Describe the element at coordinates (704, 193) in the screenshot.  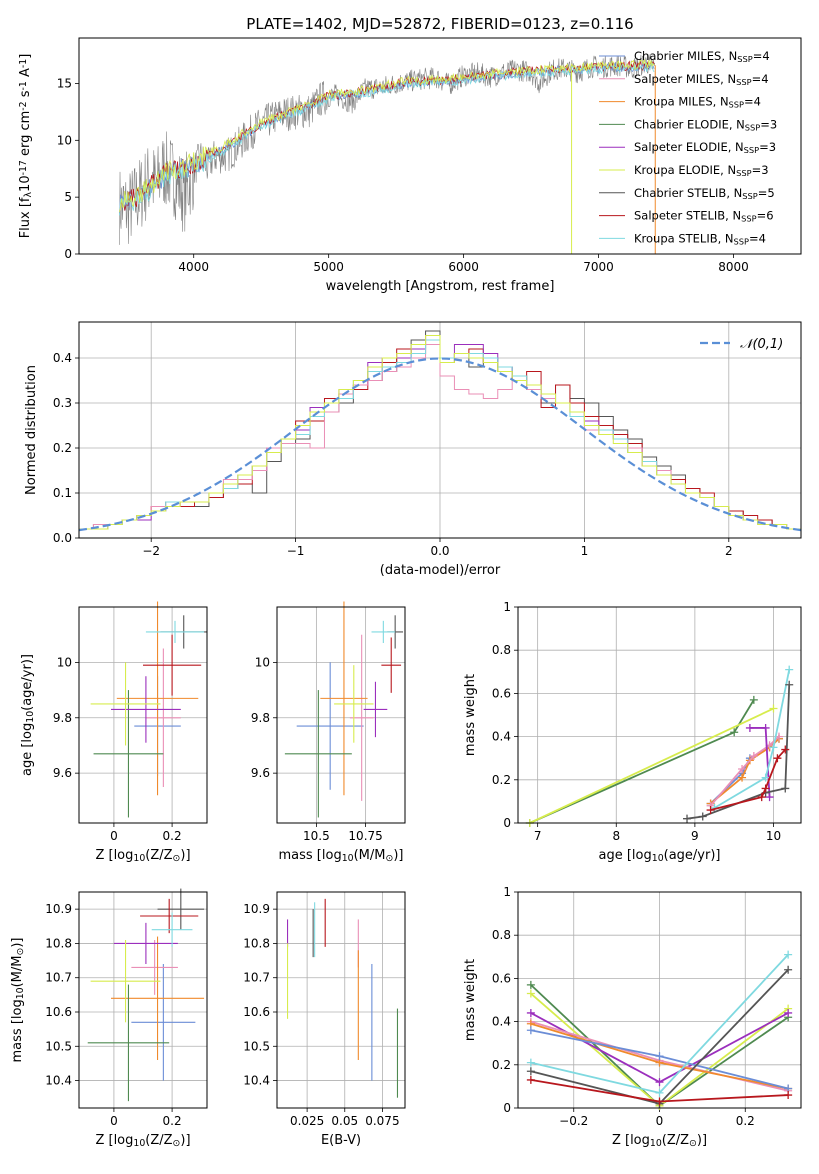
I see `legend-entry: Chabrier STELIB, NSSP=5` at that location.